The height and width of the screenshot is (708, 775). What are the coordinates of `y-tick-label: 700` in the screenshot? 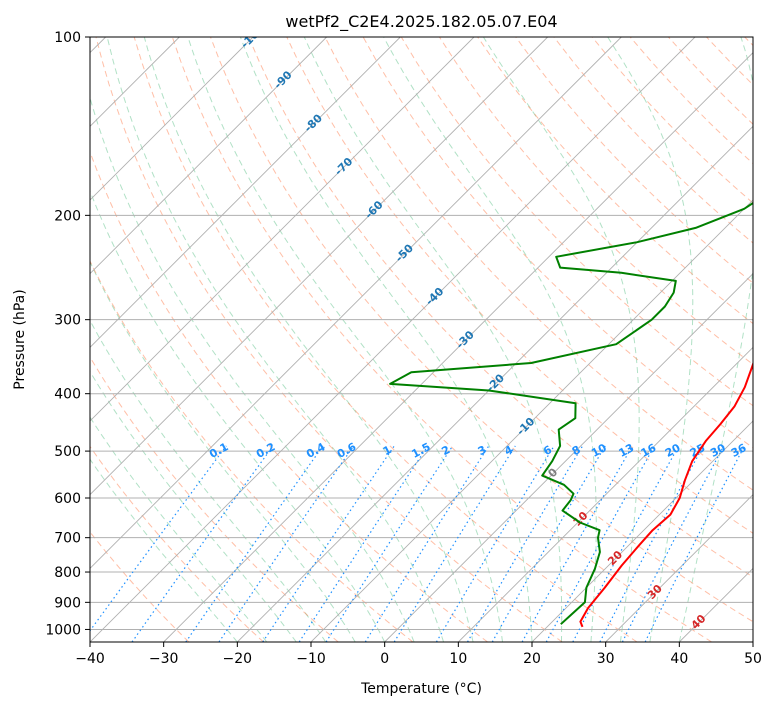 It's located at (67, 539).